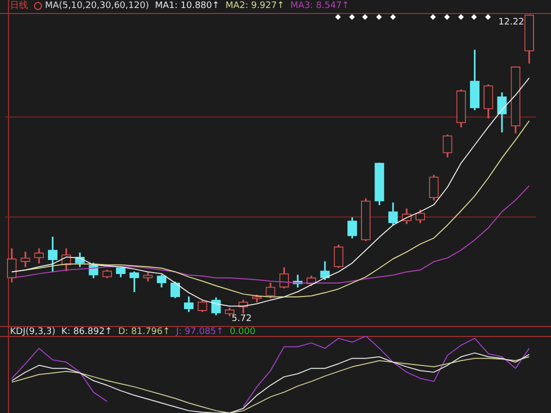 The height and width of the screenshot is (413, 551). What do you see at coordinates (255, 6) in the screenshot?
I see `text: MA2: 9.927↑` at bounding box center [255, 6].